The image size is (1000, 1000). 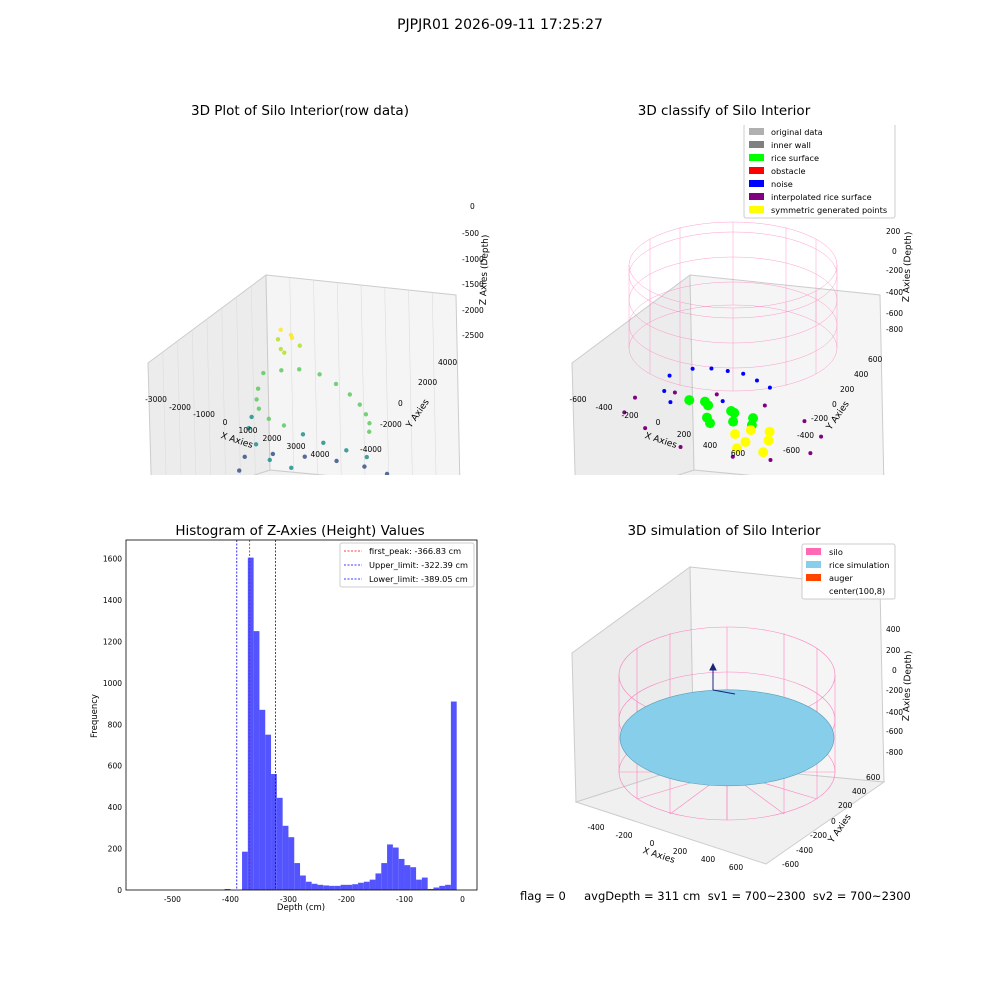 I want to click on panel3-title: Histogram of Z-Axies (Height) Values, so click(x=300, y=531).